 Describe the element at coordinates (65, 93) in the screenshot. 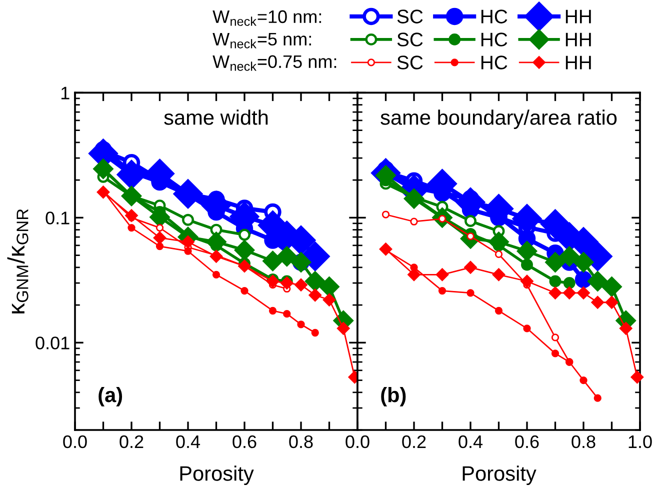

I see `y-tick-label: 1` at that location.